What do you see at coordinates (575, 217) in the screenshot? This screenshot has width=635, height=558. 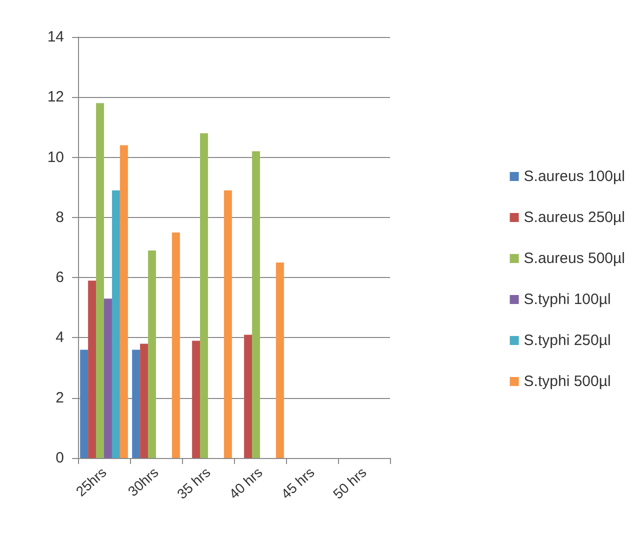 I see `legend-label: S.aureus 250µl` at bounding box center [575, 217].